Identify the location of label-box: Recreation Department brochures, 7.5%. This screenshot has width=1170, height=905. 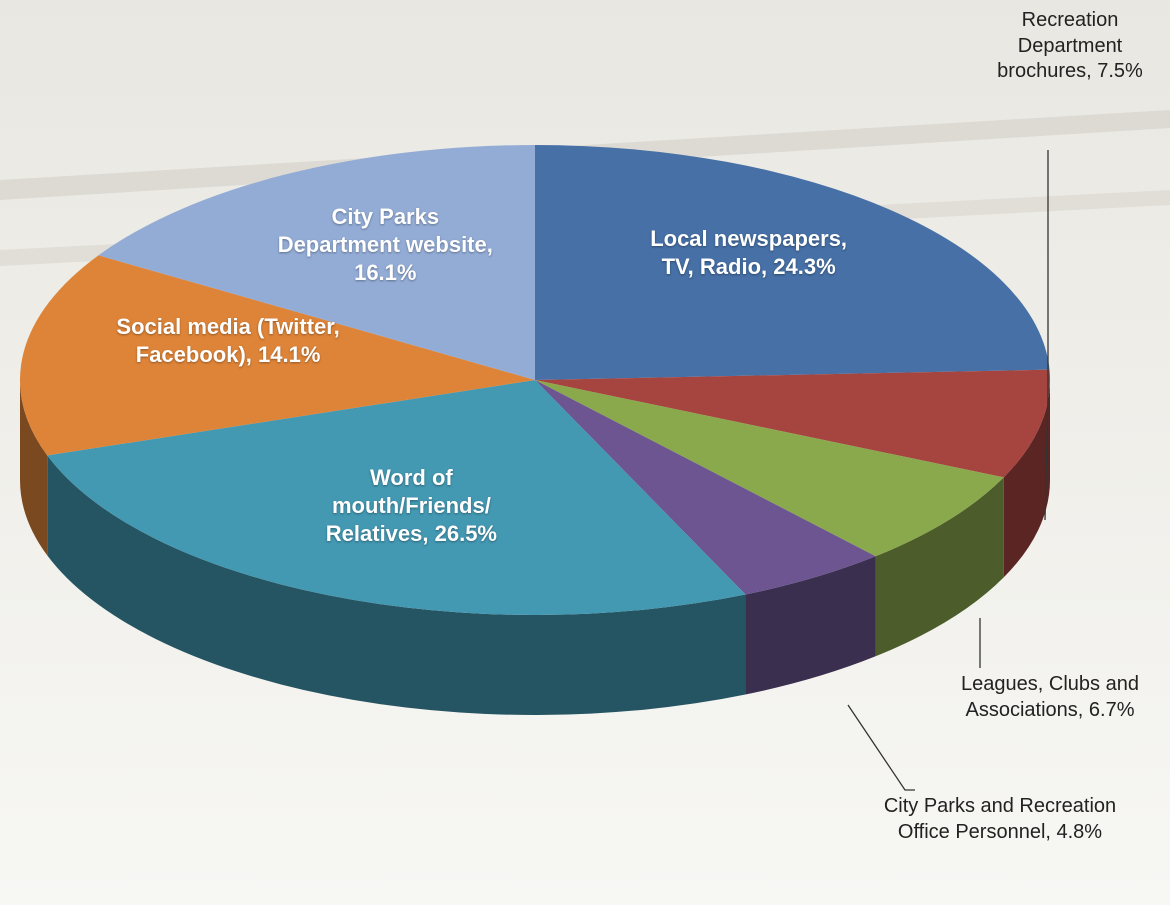
(1070, 46).